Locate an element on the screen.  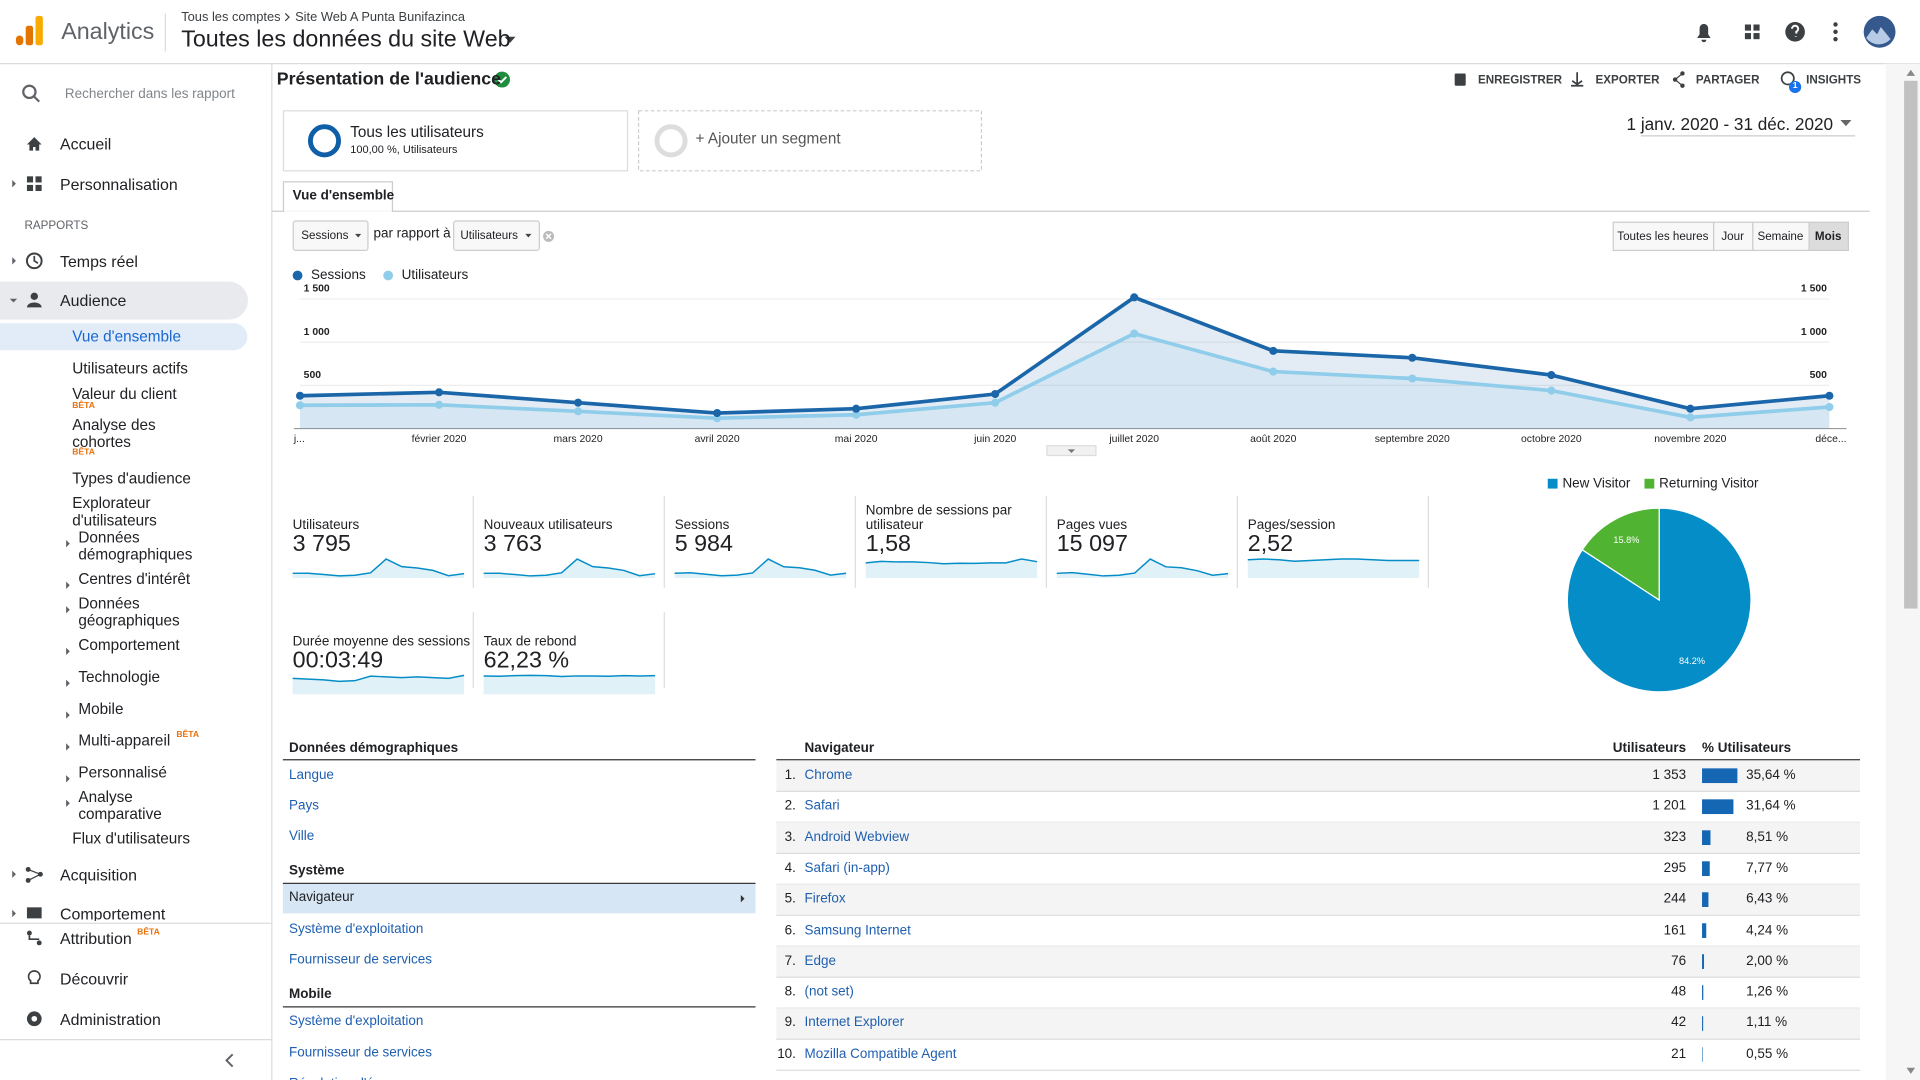
action-icons is located at coordinates (1624, 79).